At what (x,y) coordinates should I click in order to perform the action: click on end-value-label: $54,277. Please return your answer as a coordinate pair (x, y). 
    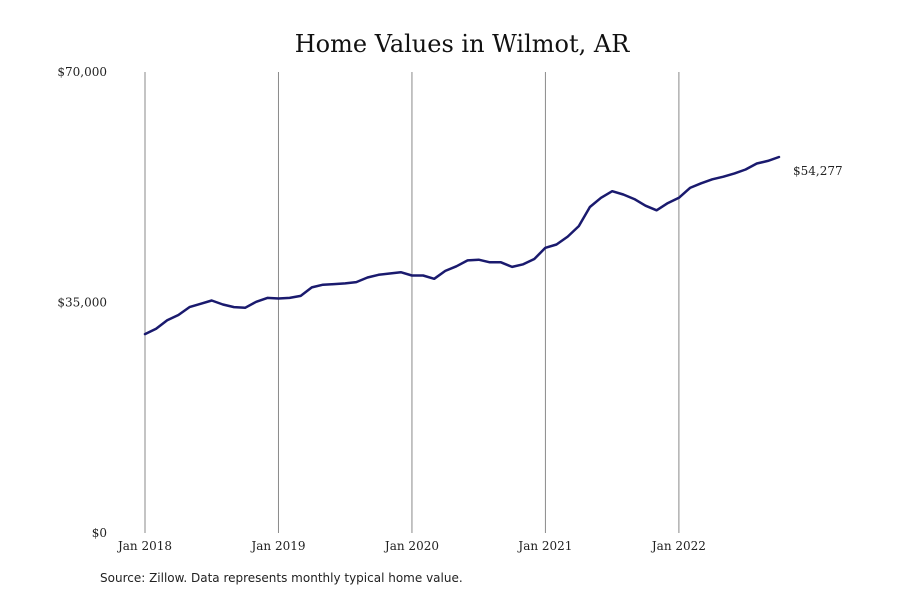
    Looking at the image, I should click on (818, 171).